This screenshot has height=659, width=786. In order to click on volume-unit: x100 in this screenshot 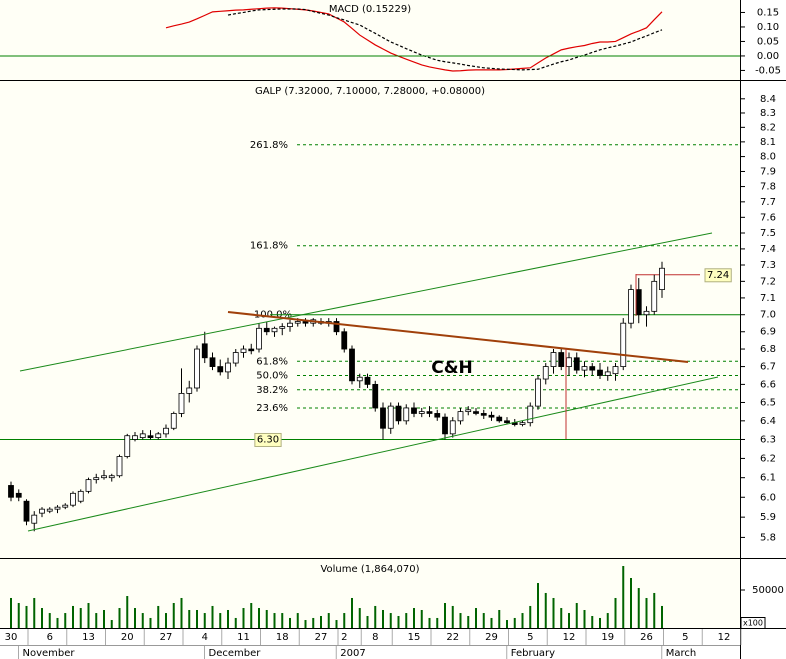, I will do `click(753, 623)`.